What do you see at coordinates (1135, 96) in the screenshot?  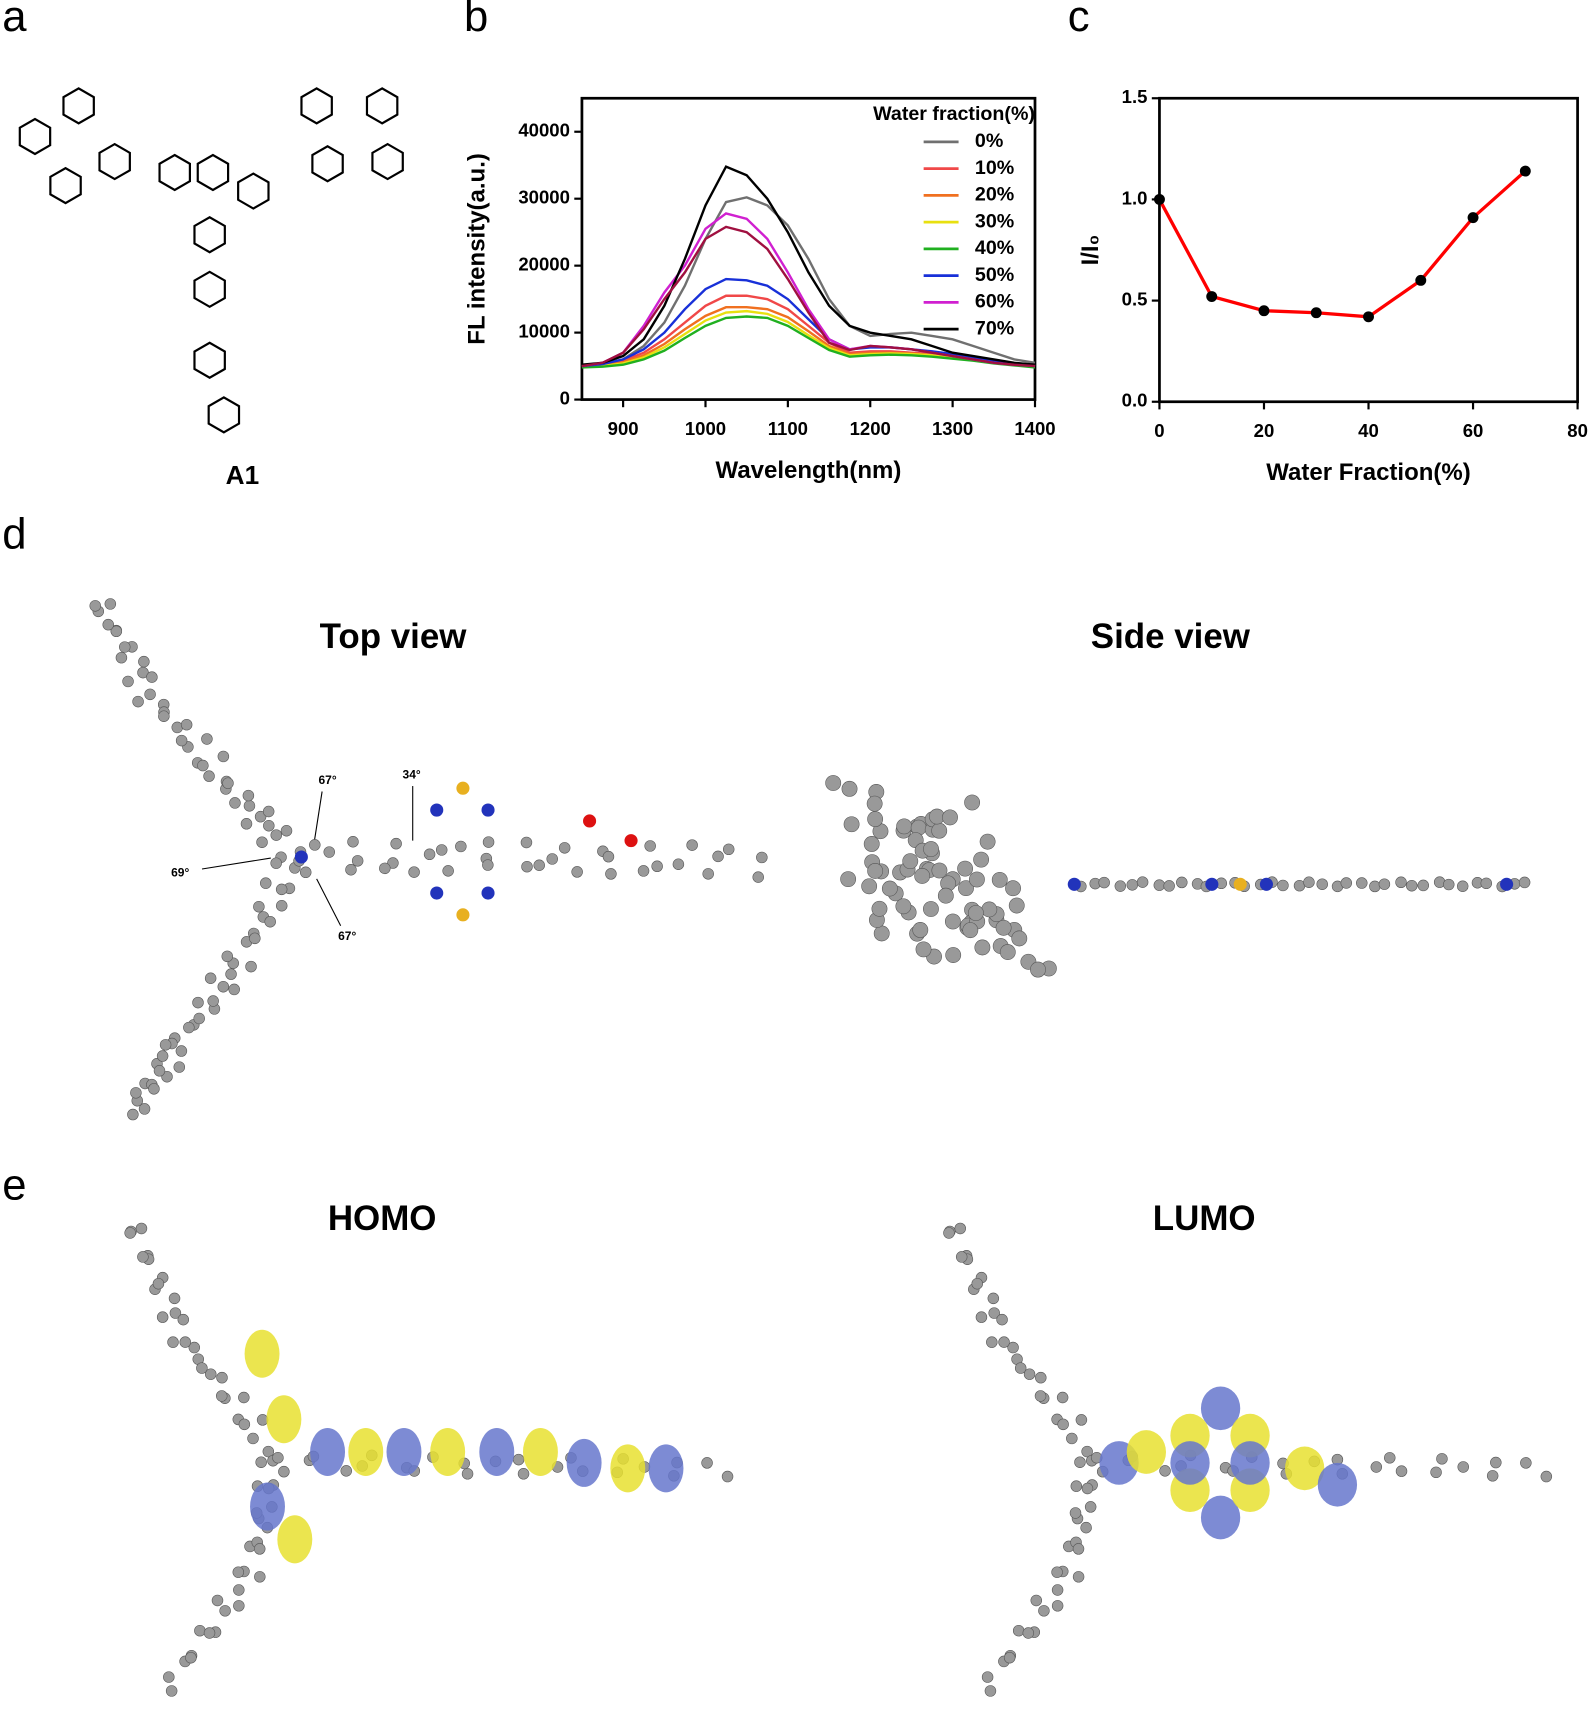 I see `y-tick-label: 1.5` at bounding box center [1135, 96].